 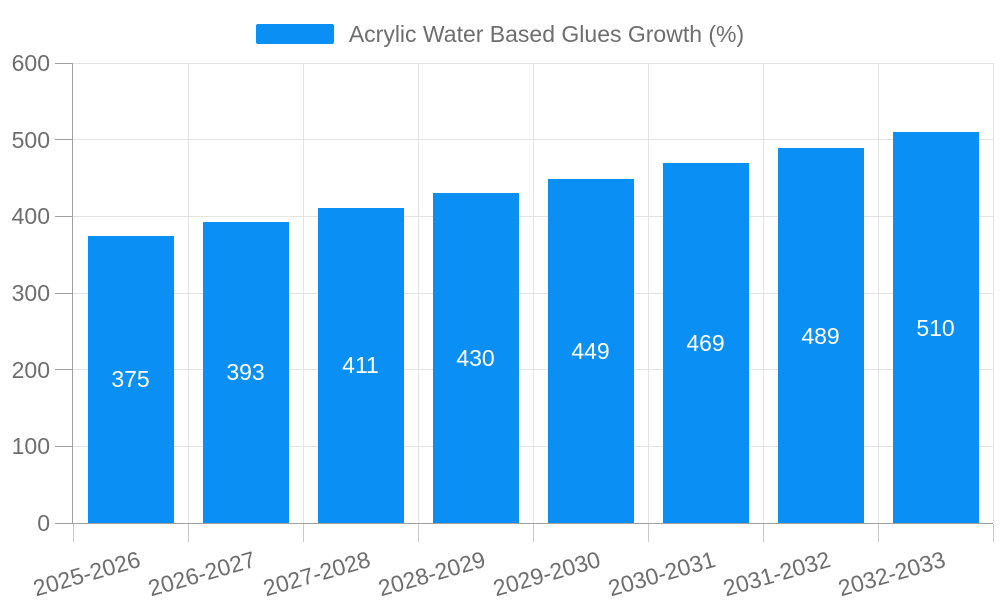 I want to click on x-axis-label-2028-2029: 2028-2029, so click(x=431, y=573).